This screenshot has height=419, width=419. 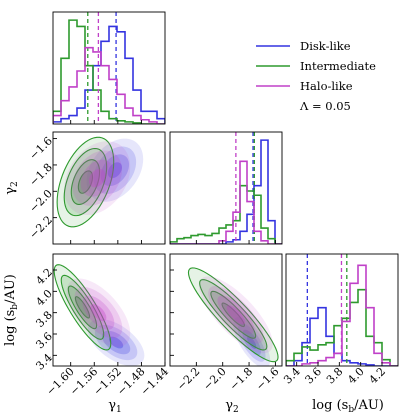 I want to click on y-tick-label-logsb: 4.2, so click(x=44, y=277).